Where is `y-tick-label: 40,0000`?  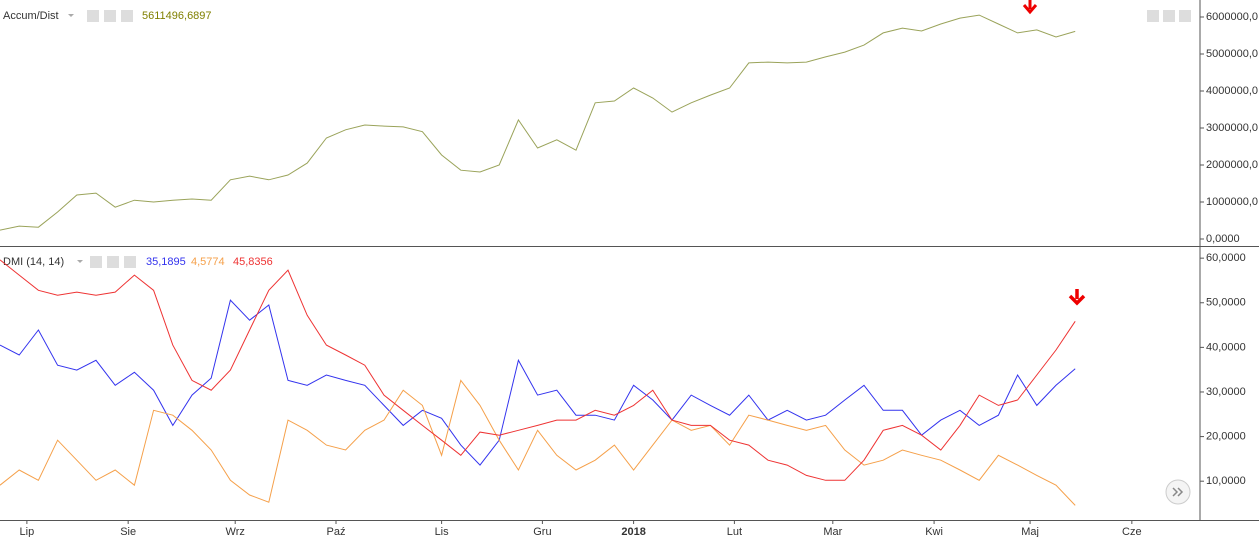
y-tick-label: 40,0000 is located at coordinates (1226, 347).